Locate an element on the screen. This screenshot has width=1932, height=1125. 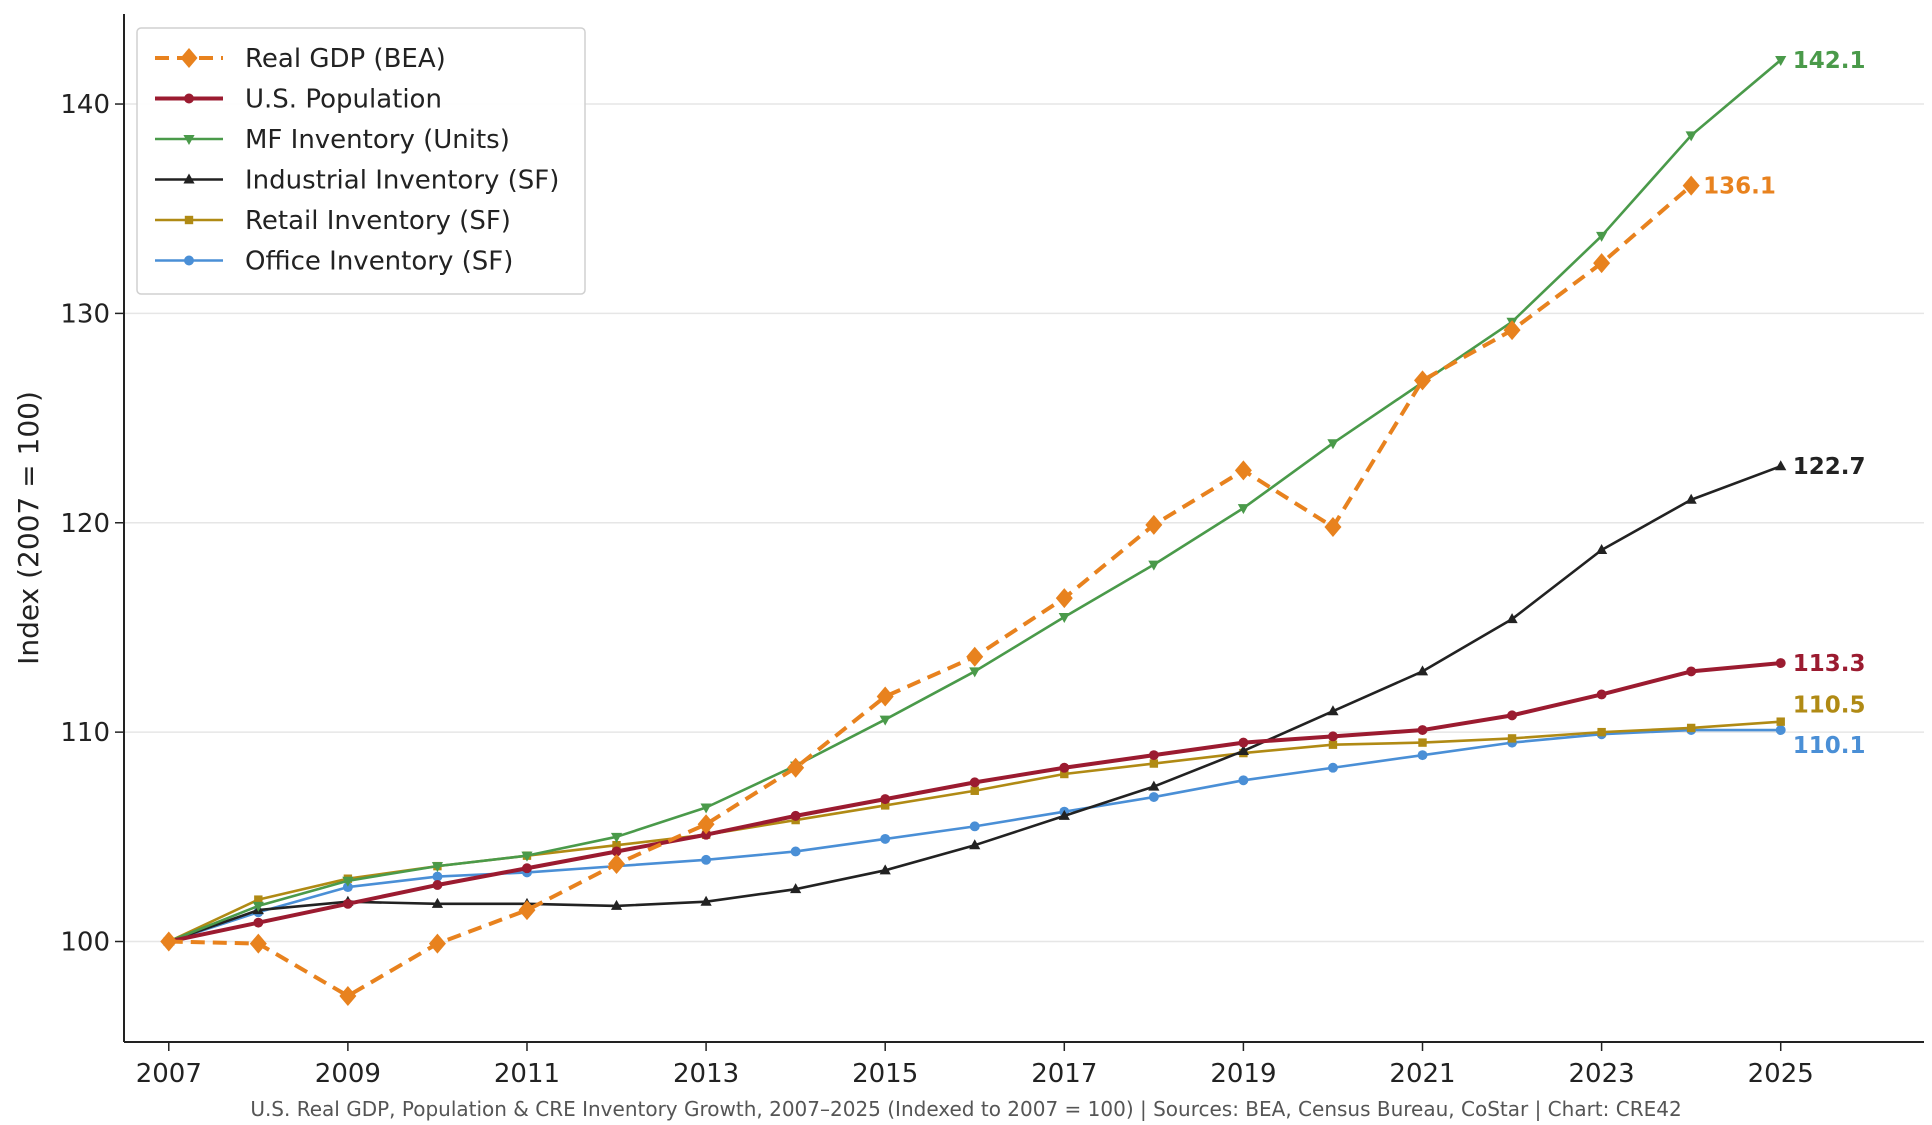
x-tick-label: 2011 is located at coordinates (527, 1074).